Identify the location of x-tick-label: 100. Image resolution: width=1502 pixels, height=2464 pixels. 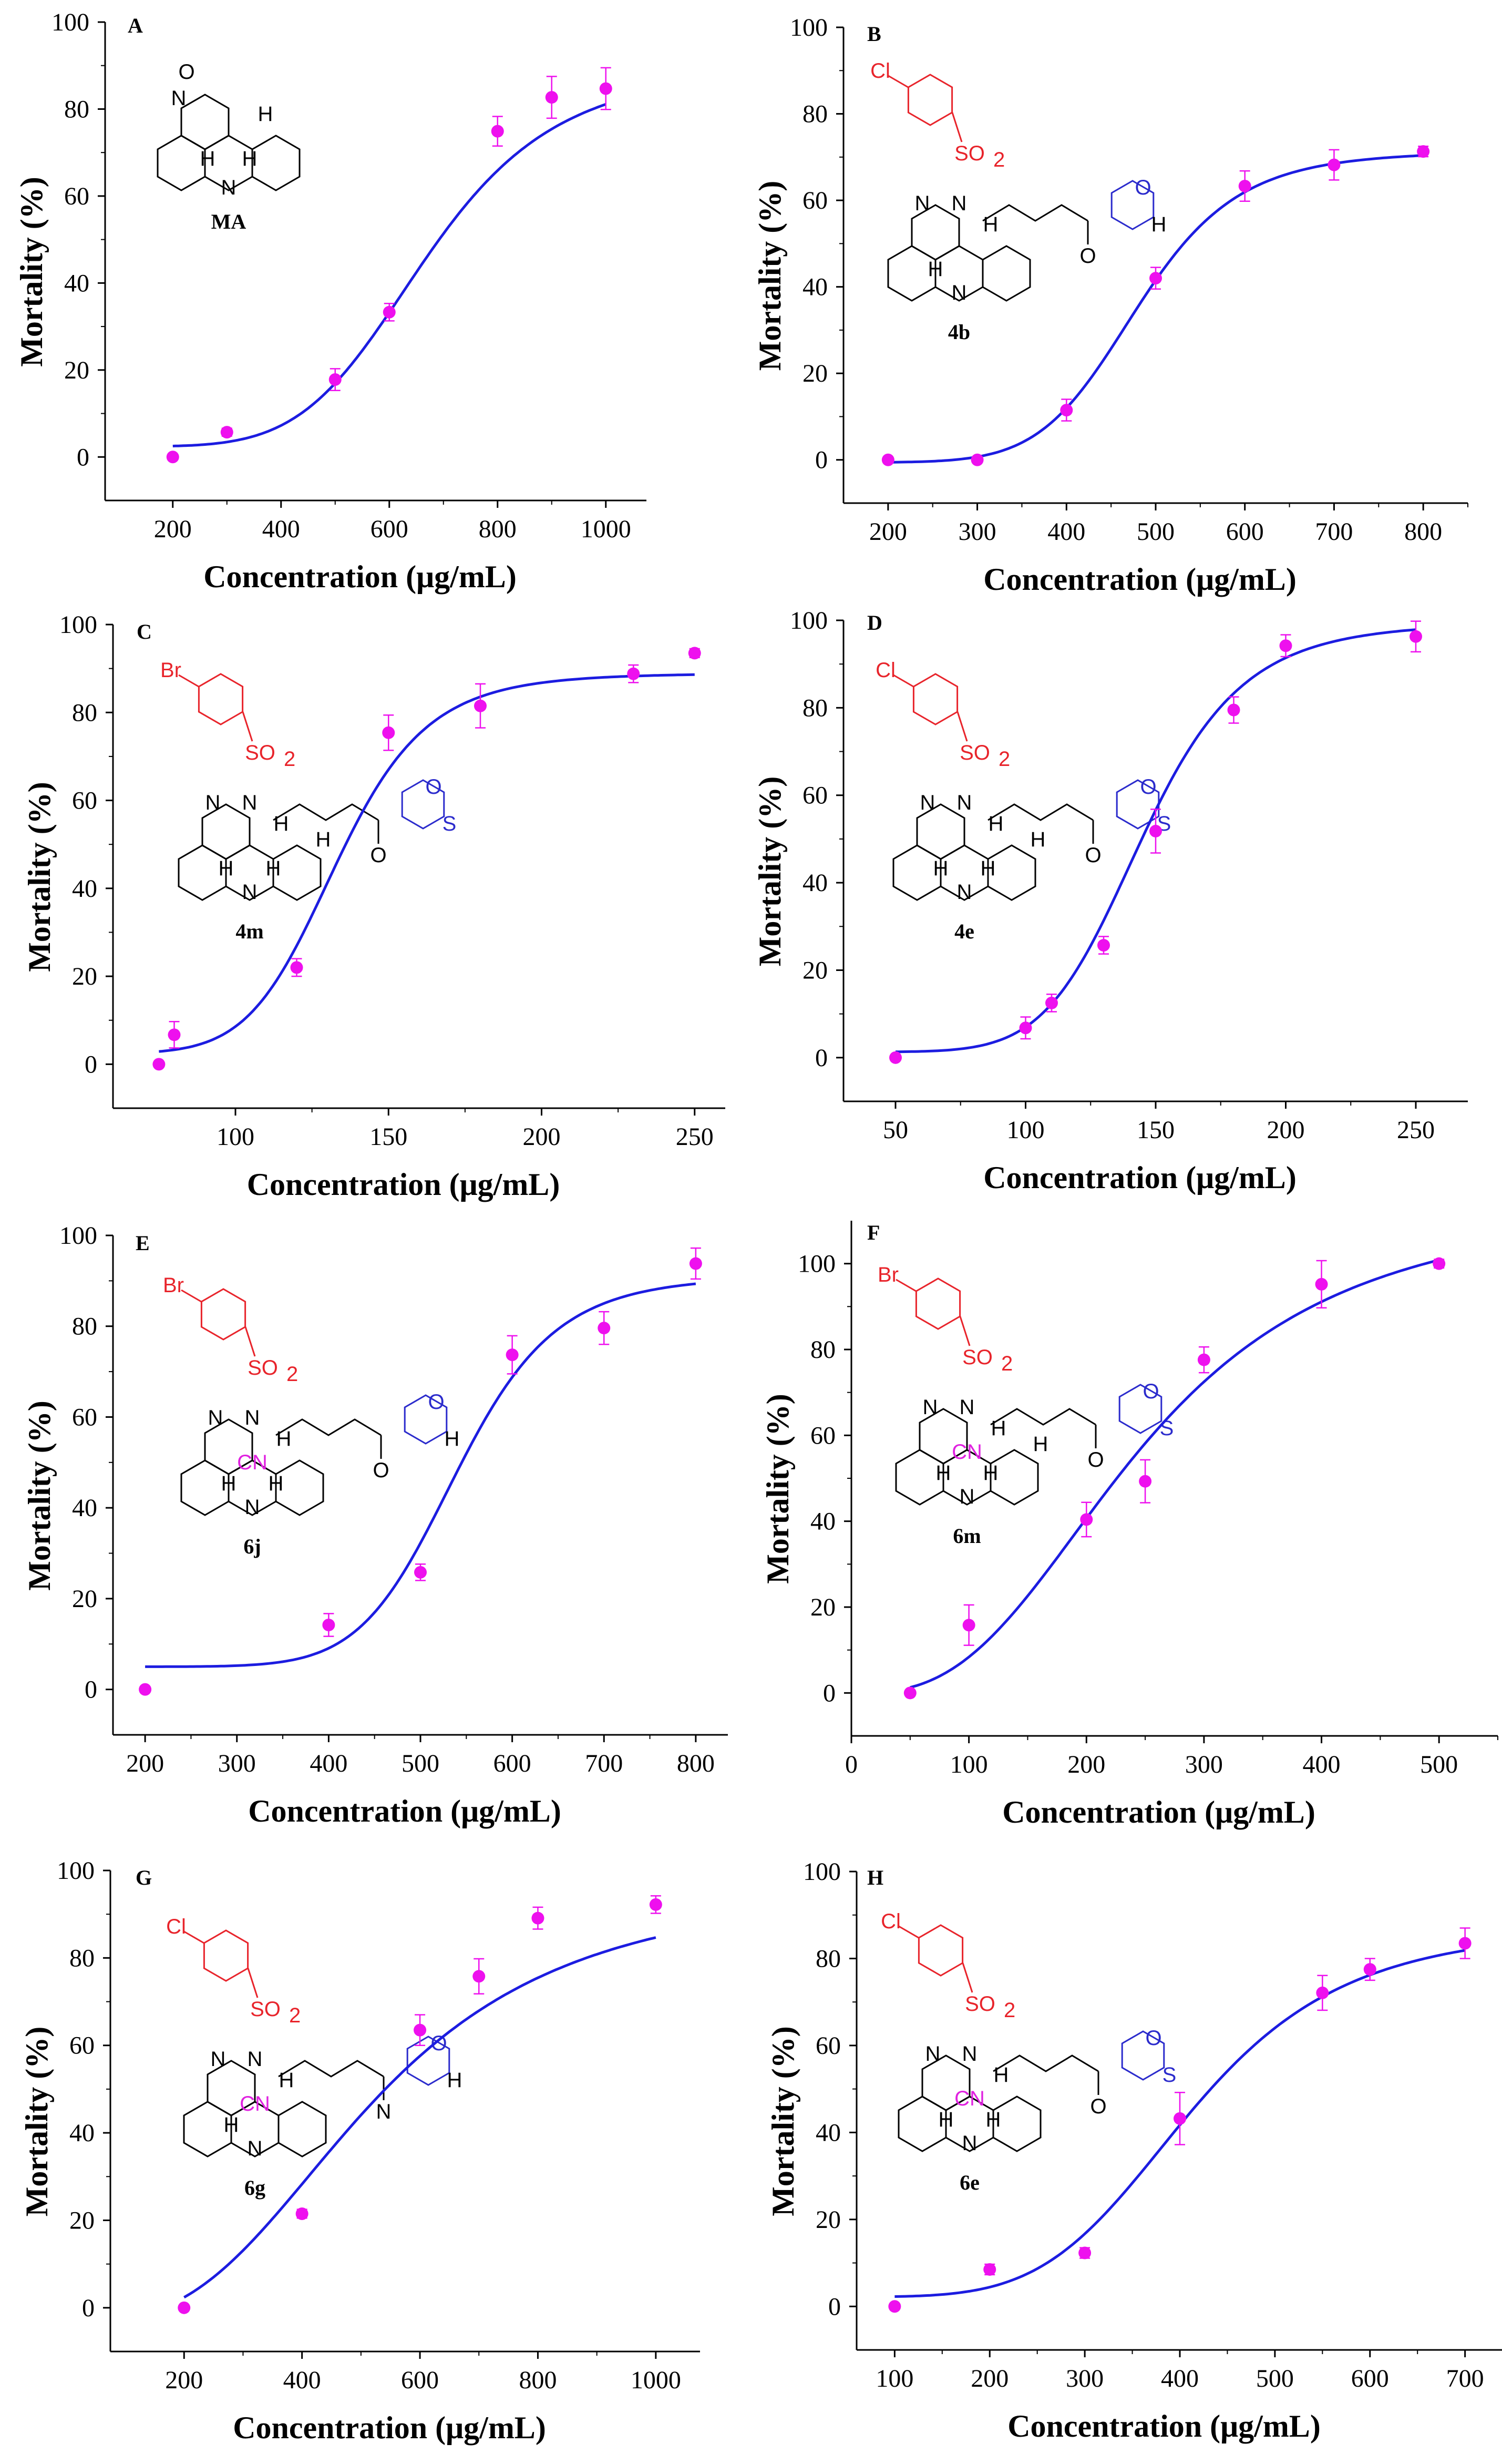
(895, 2379).